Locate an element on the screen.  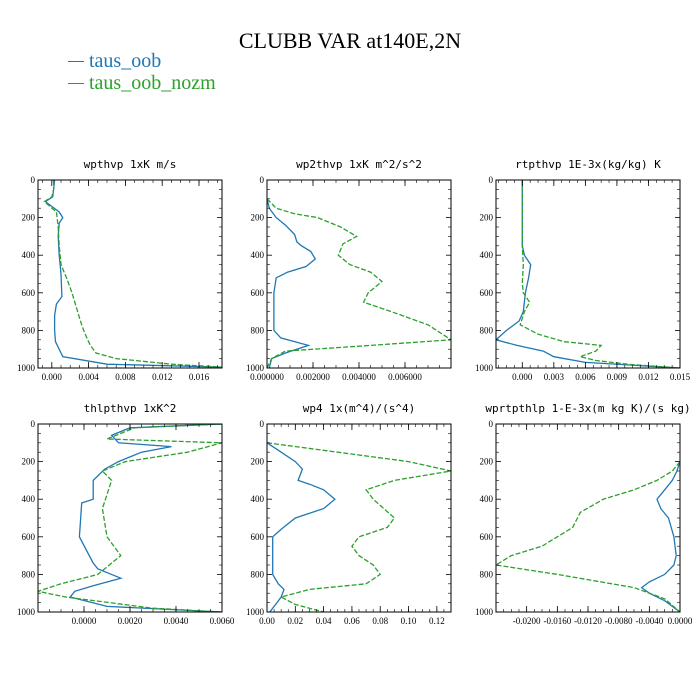
x-tick-label: 0.0040 is located at coordinates (176, 621).